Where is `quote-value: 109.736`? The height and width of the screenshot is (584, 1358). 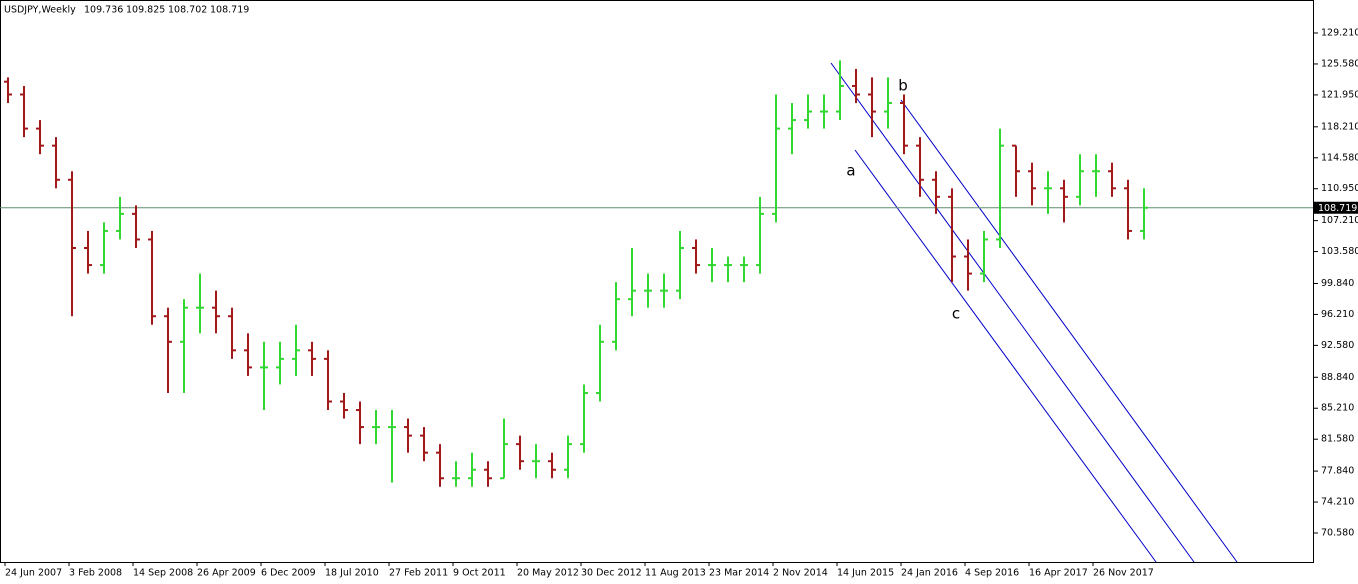 quote-value: 109.736 is located at coordinates (103, 10).